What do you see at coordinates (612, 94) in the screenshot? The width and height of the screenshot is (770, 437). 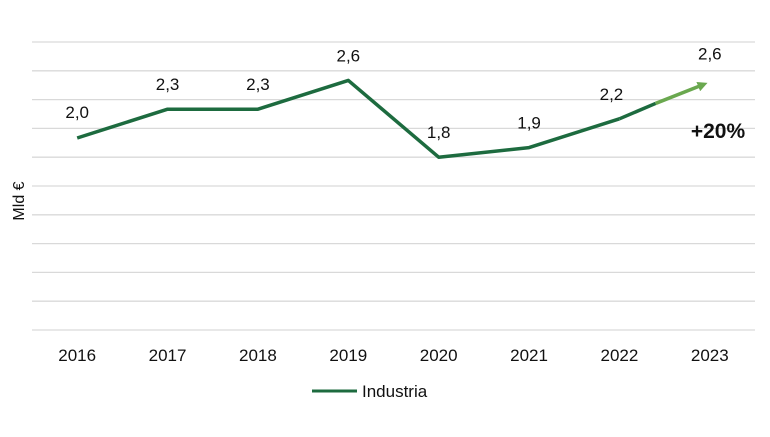 I see `data-label: 2,2` at bounding box center [612, 94].